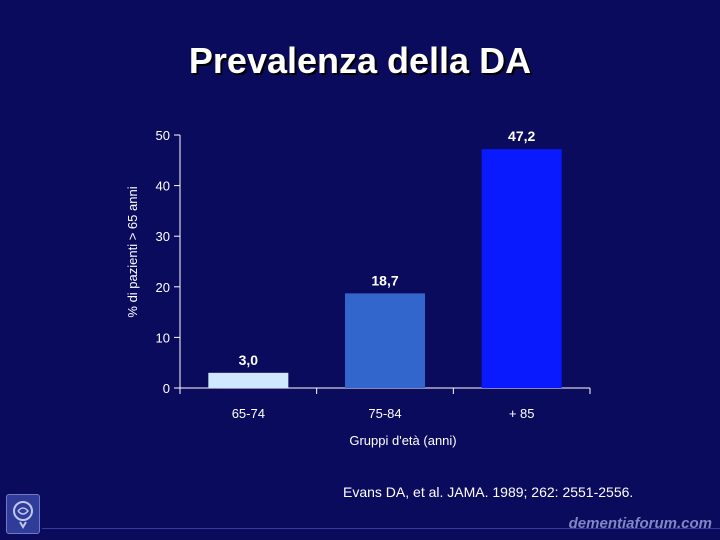 The image size is (720, 540). Describe the element at coordinates (249, 360) in the screenshot. I see `data-label: 3,0` at that location.